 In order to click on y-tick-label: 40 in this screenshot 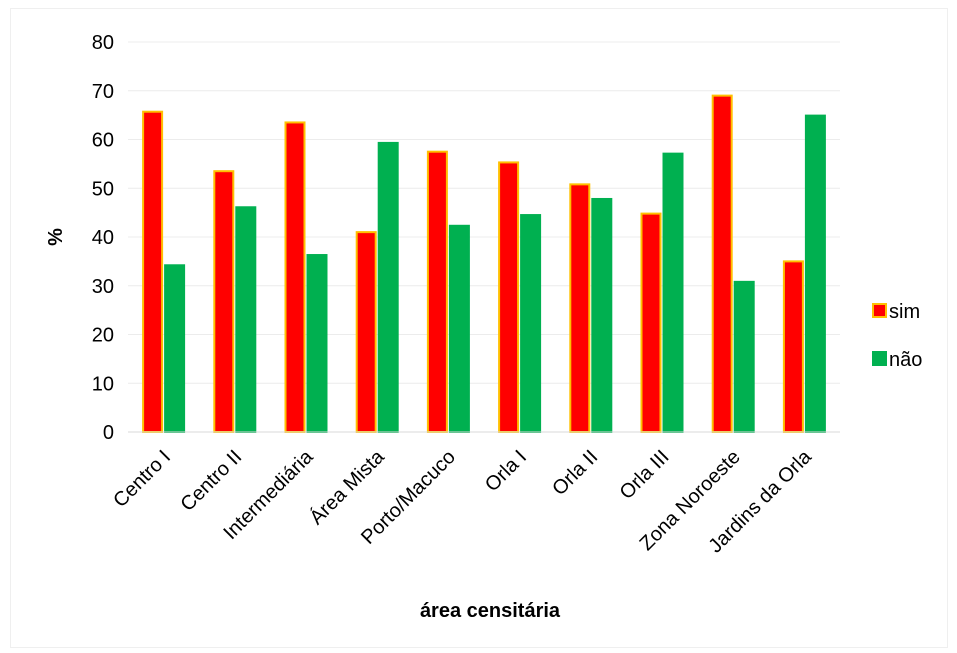, I will do `click(103, 238)`.